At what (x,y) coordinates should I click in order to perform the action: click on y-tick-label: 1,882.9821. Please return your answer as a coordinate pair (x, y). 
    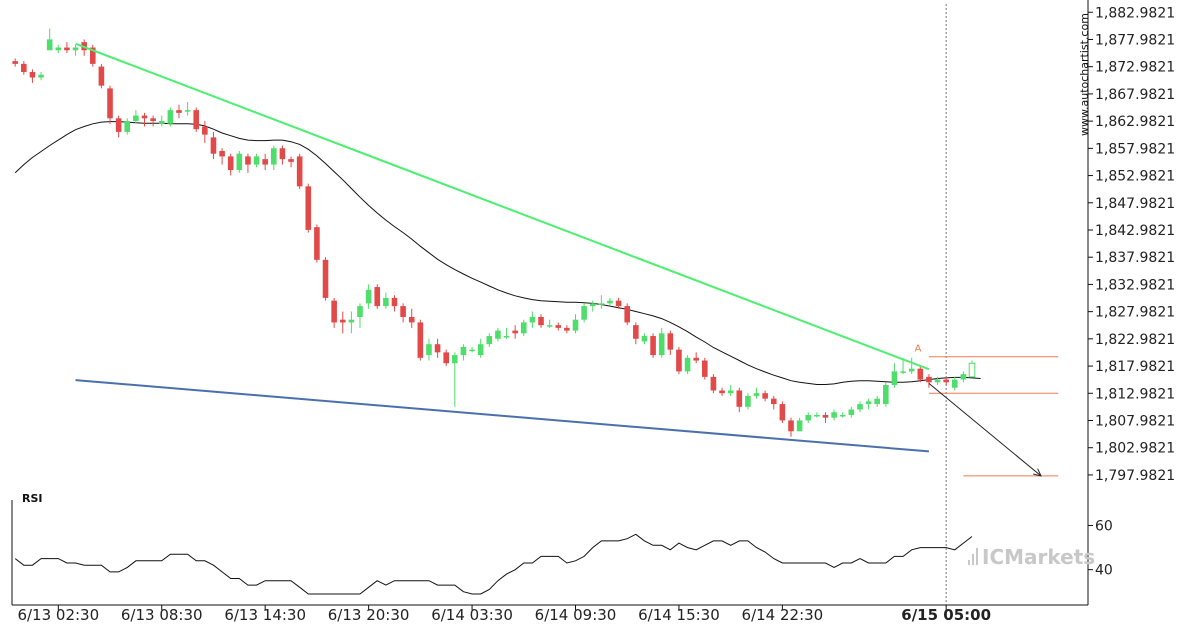
    Looking at the image, I should click on (1135, 13).